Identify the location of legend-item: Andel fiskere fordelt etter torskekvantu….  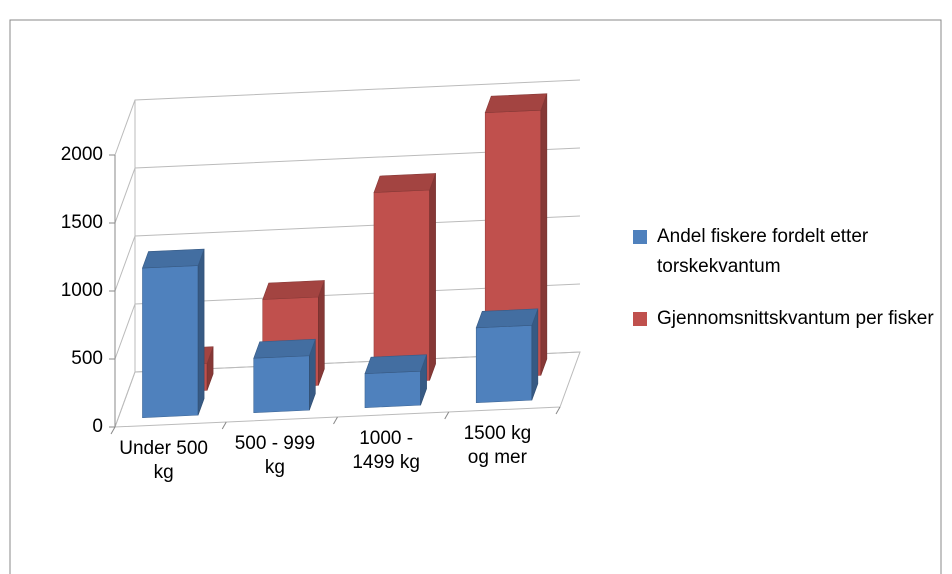
(792, 252).